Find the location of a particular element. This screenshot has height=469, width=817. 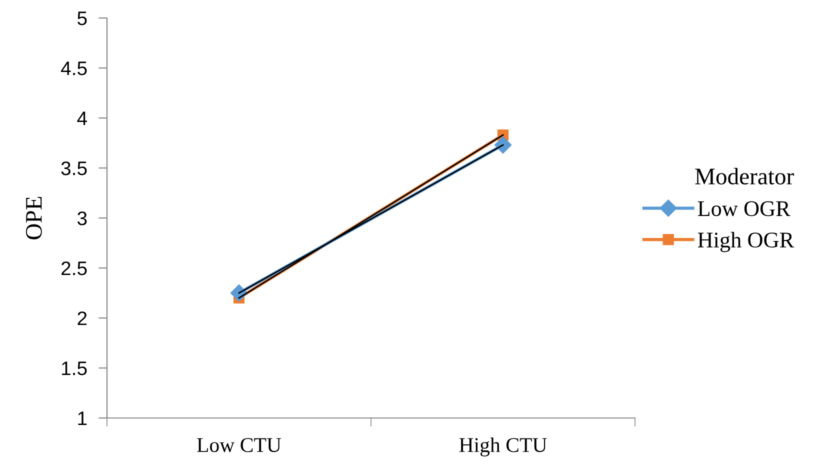

legend-title: Moderator is located at coordinates (744, 176).